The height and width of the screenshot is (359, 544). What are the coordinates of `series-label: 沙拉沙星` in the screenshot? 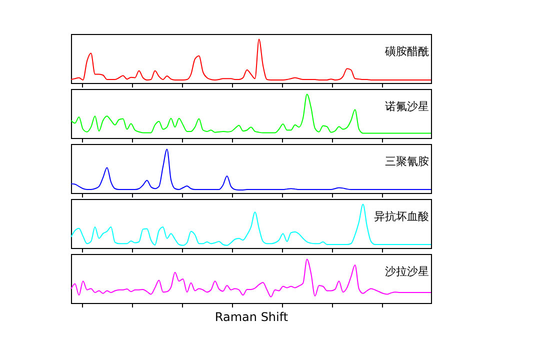 It's located at (407, 271).